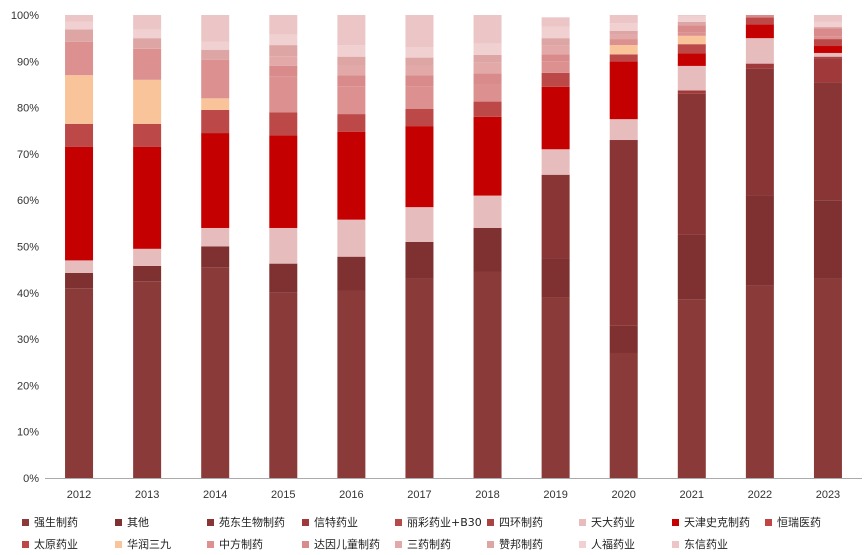 This screenshot has width=867, height=555. What do you see at coordinates (28, 433) in the screenshot?
I see `y-tick-label: 10%` at bounding box center [28, 433].